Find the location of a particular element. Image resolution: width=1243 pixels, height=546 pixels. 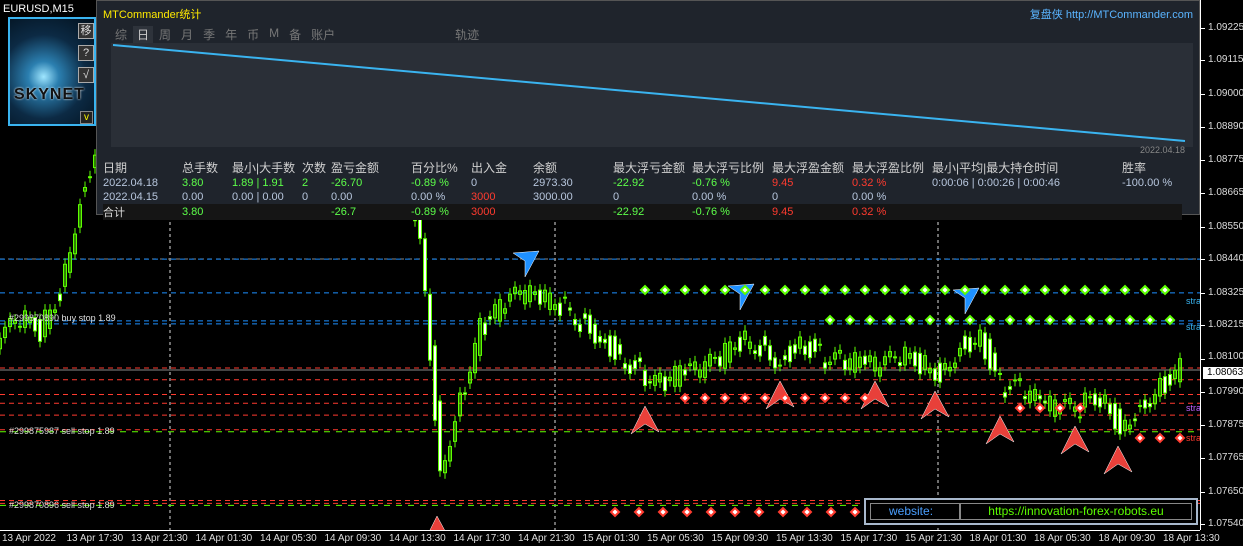

tab-2: 周 is located at coordinates (165, 35).